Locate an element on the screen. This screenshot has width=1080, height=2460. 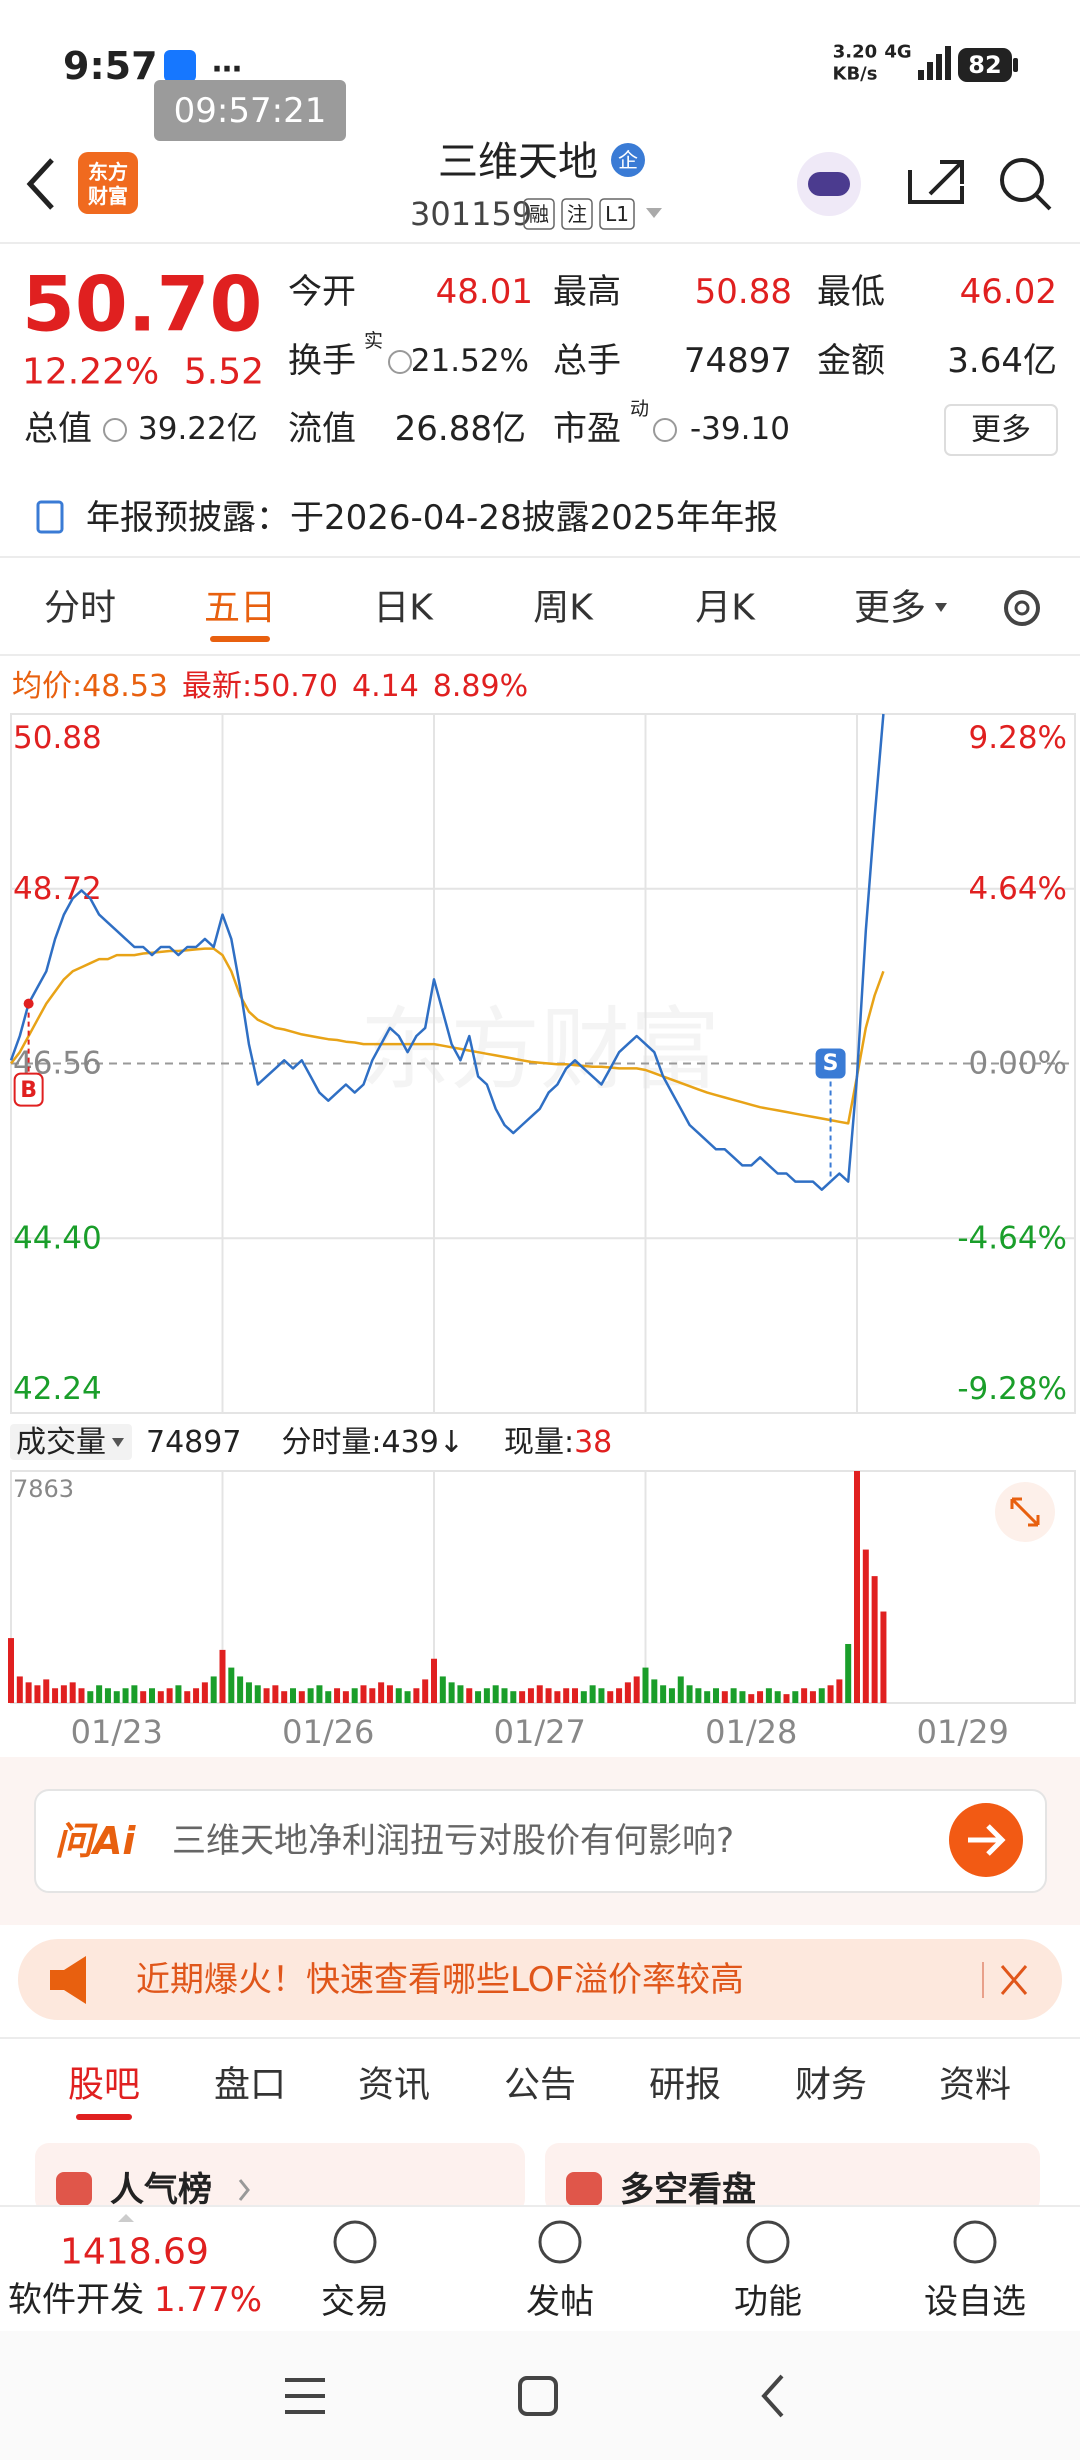
period-tab: 分时 is located at coordinates (80, 608).